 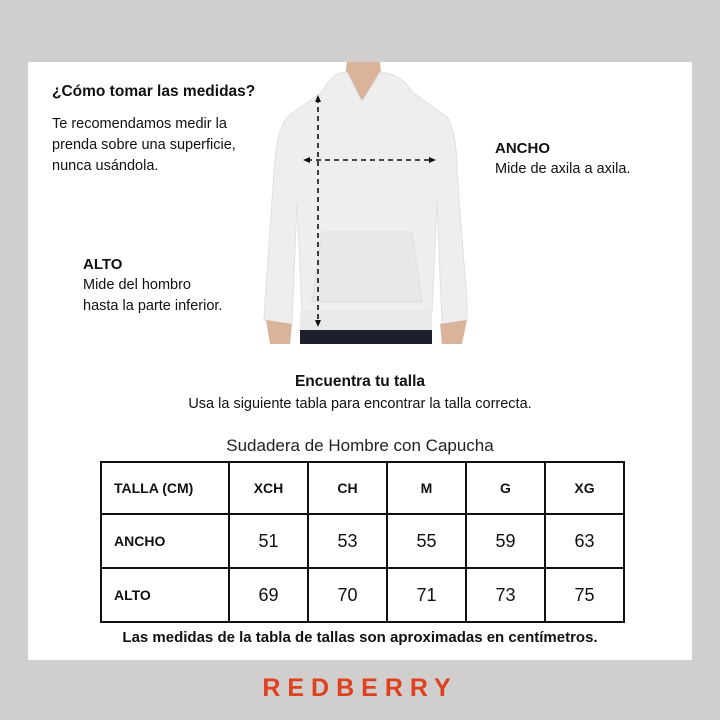 What do you see at coordinates (505, 541) in the screenshot?
I see `table-cell: 59` at bounding box center [505, 541].